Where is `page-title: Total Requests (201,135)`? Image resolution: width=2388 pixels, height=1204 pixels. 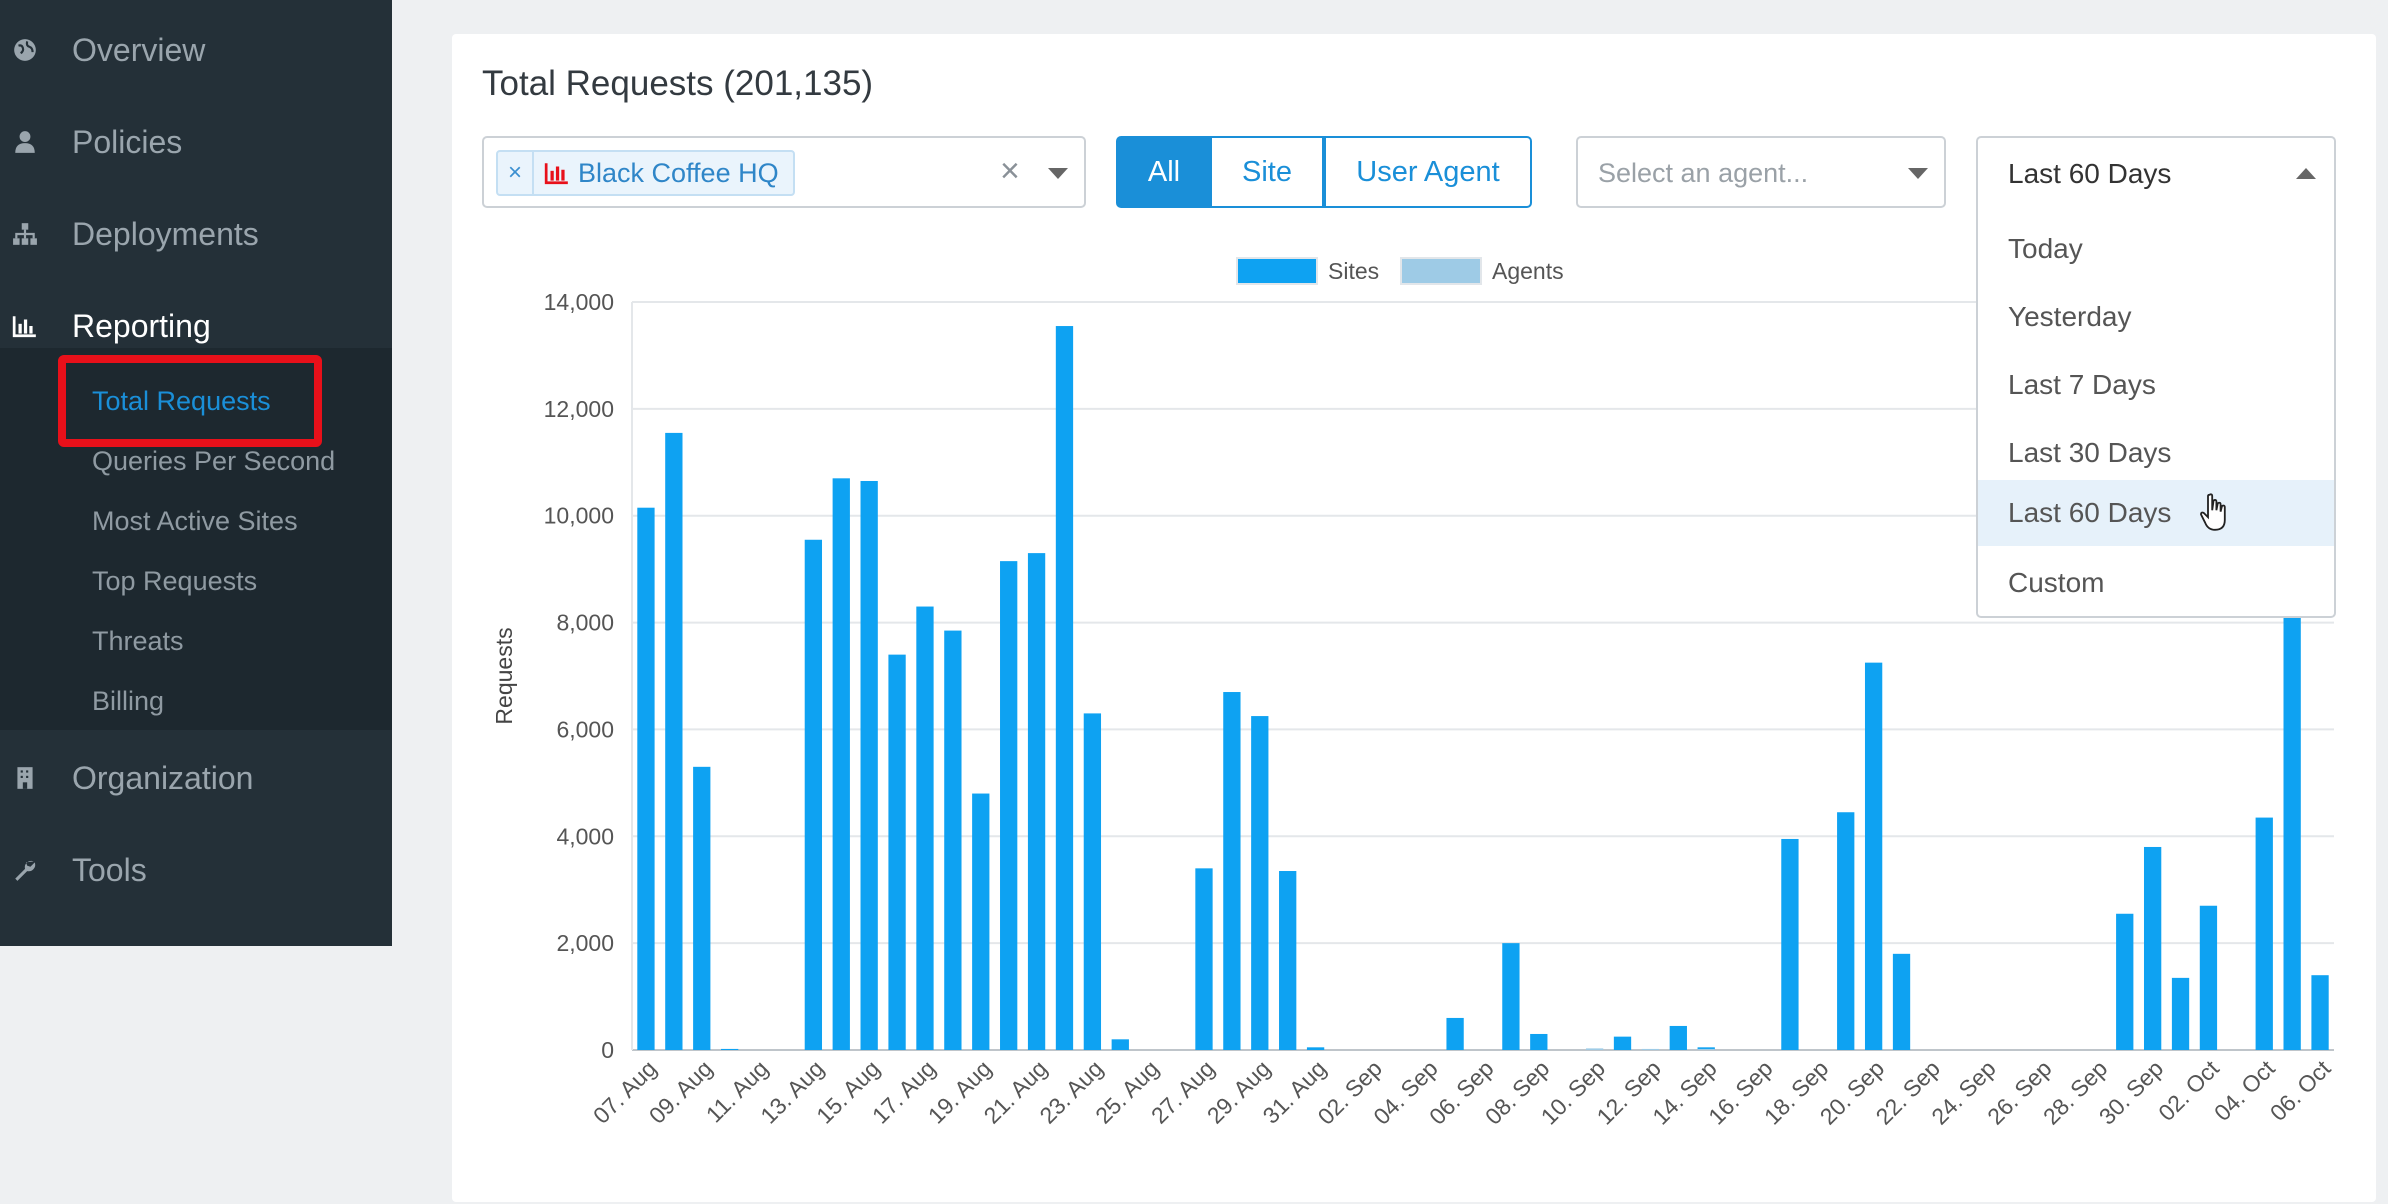 page-title: Total Requests (201,135) is located at coordinates (678, 83).